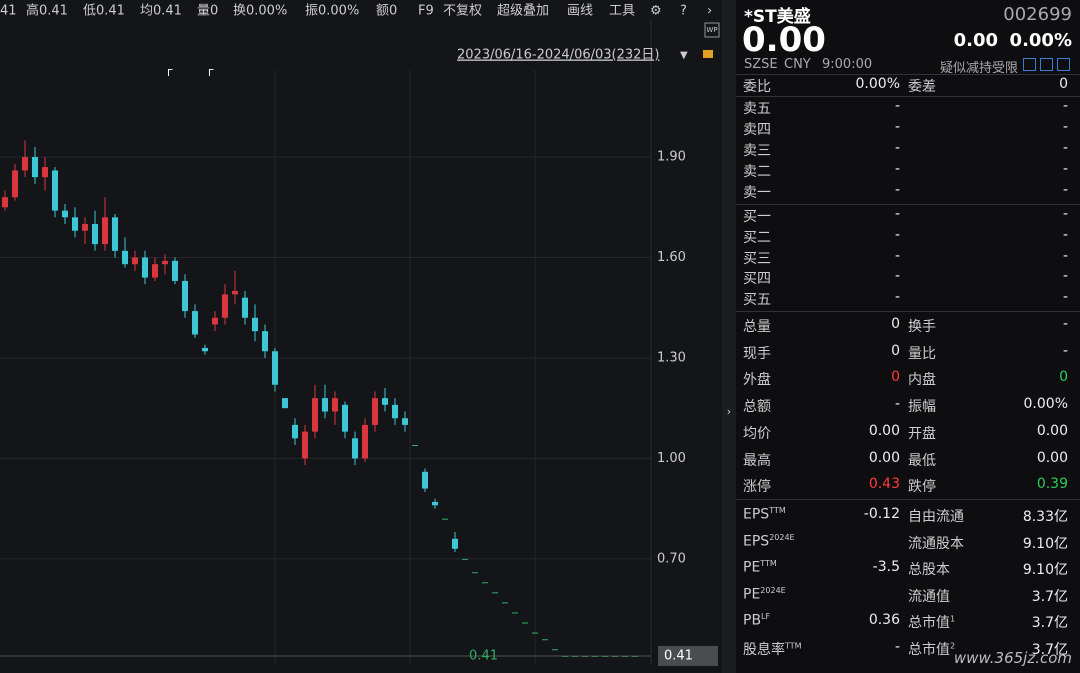 The height and width of the screenshot is (673, 1080). I want to click on change: 0.00, so click(975, 40).